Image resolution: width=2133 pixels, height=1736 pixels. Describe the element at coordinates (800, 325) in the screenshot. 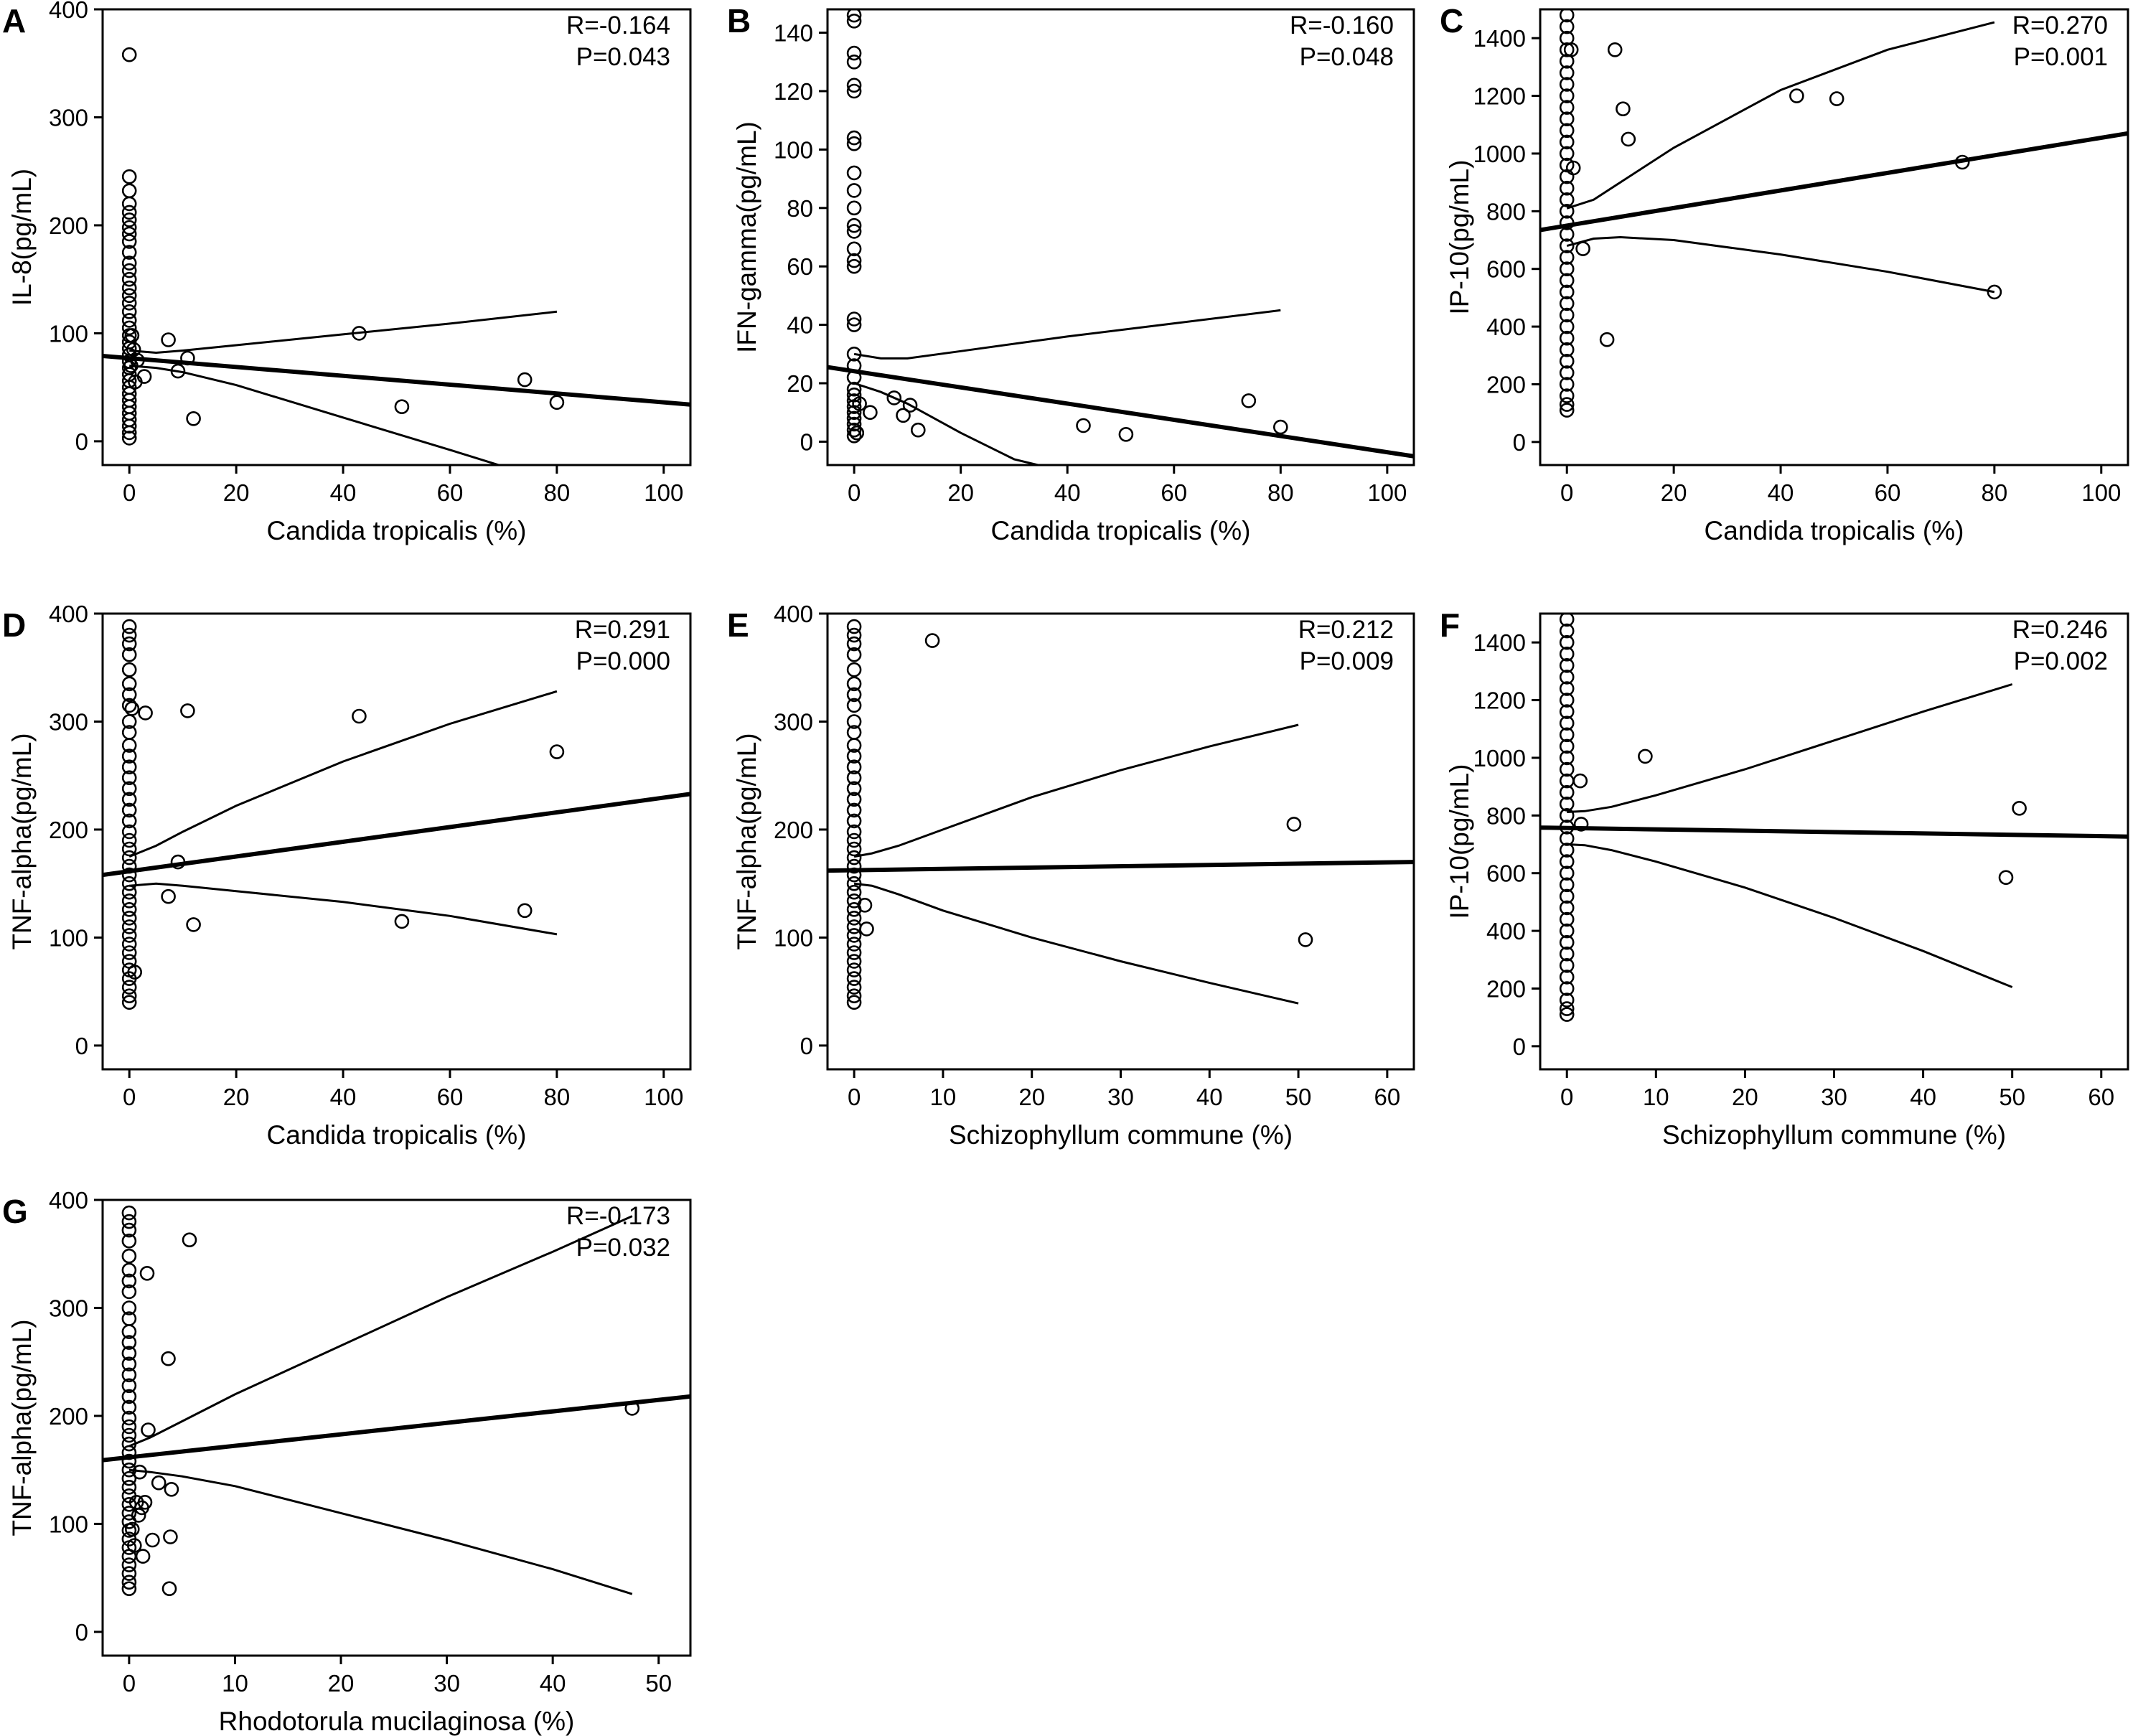

I see `y-tick-label: 40` at that location.